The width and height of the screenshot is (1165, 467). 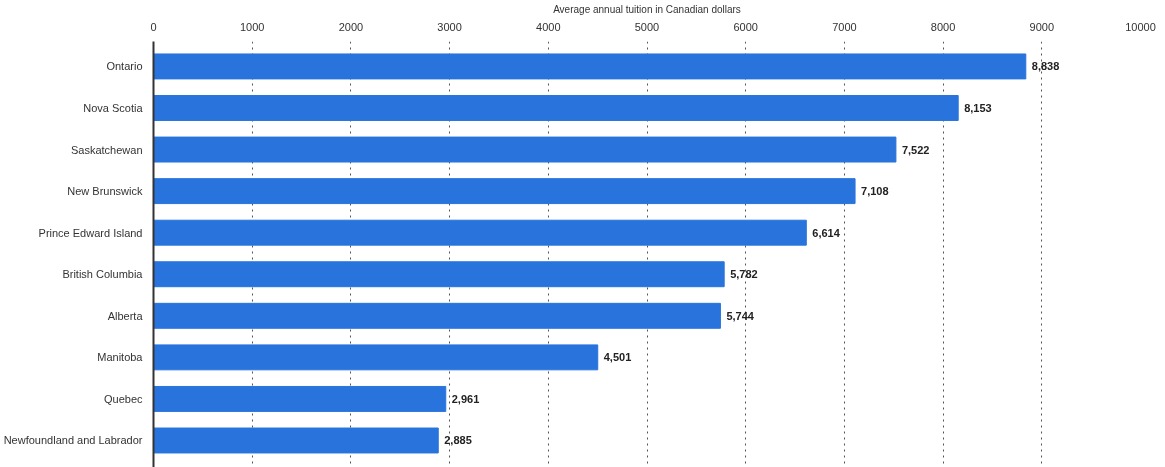 What do you see at coordinates (113, 108) in the screenshot?
I see `y-tick-label: Nova Scotia` at bounding box center [113, 108].